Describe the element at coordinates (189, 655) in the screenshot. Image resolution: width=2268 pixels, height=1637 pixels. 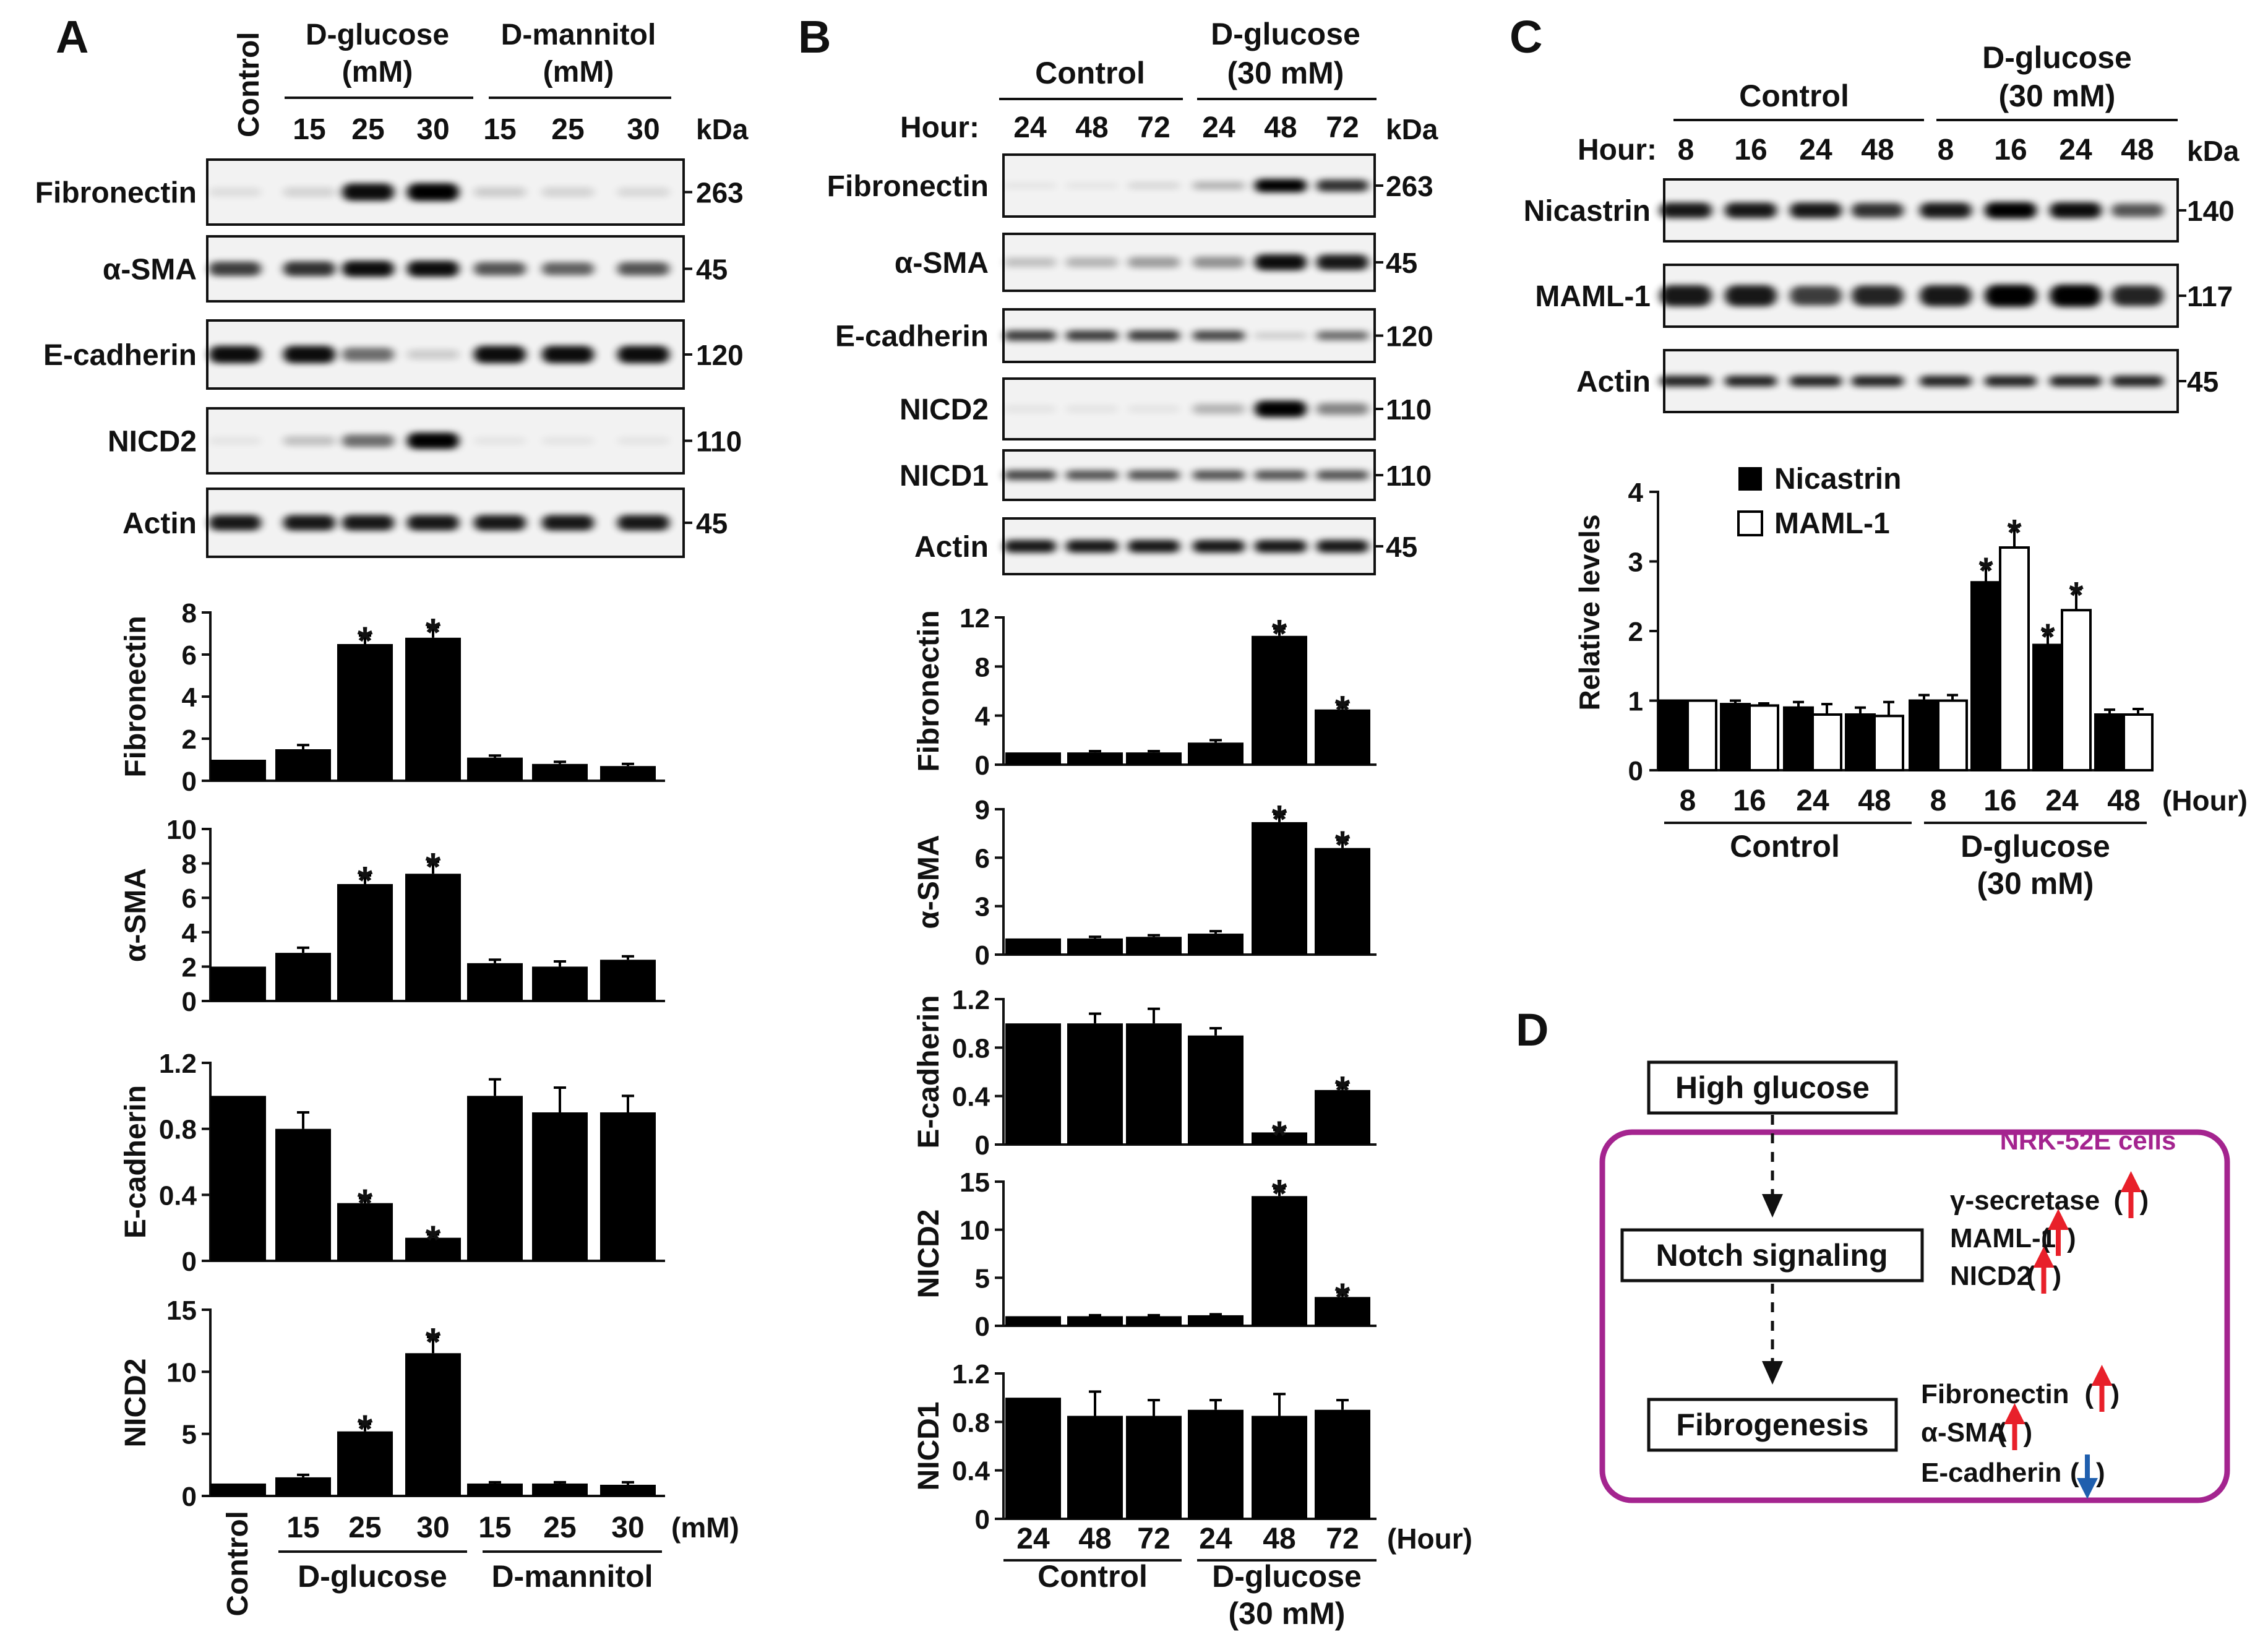
I see `y-tick-label: 6` at that location.